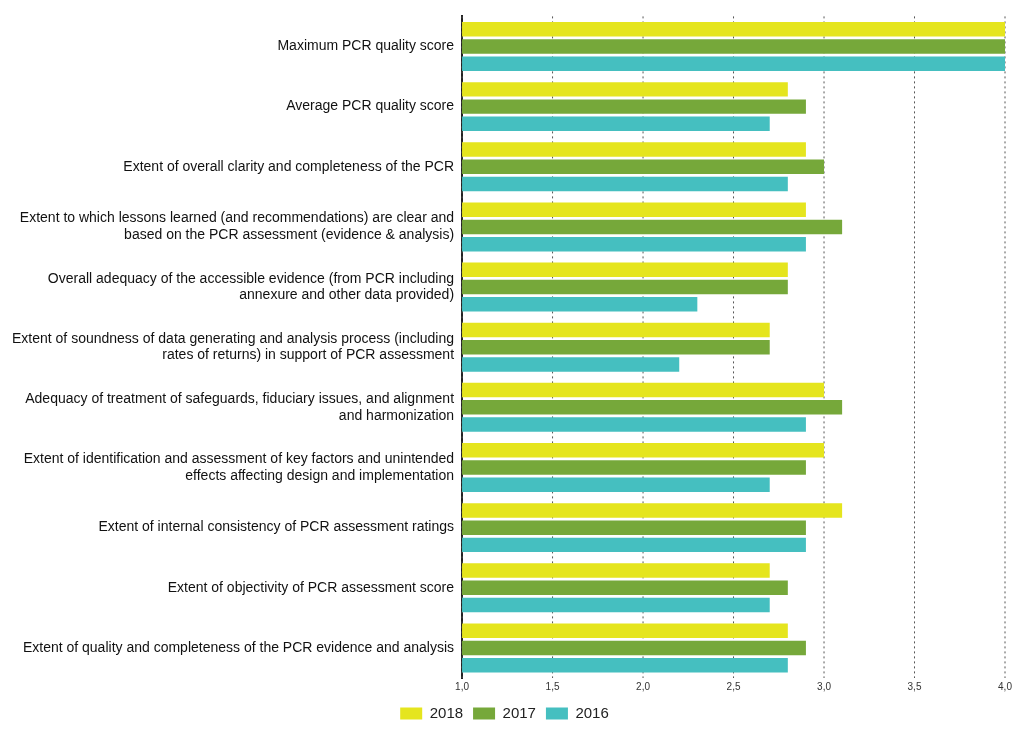  Describe the element at coordinates (462, 686) in the screenshot. I see `x-tick-label: 1,0` at that location.